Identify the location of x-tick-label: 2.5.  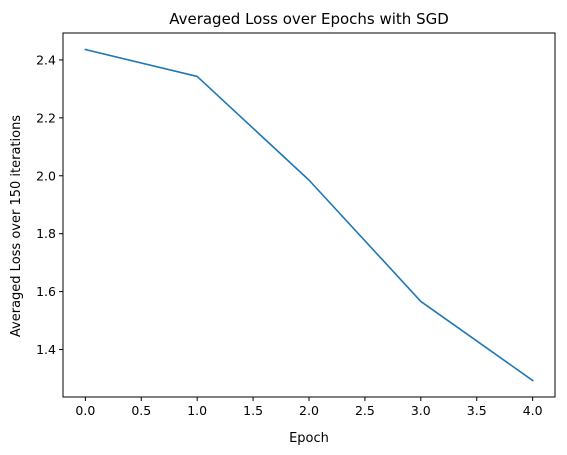
(365, 410).